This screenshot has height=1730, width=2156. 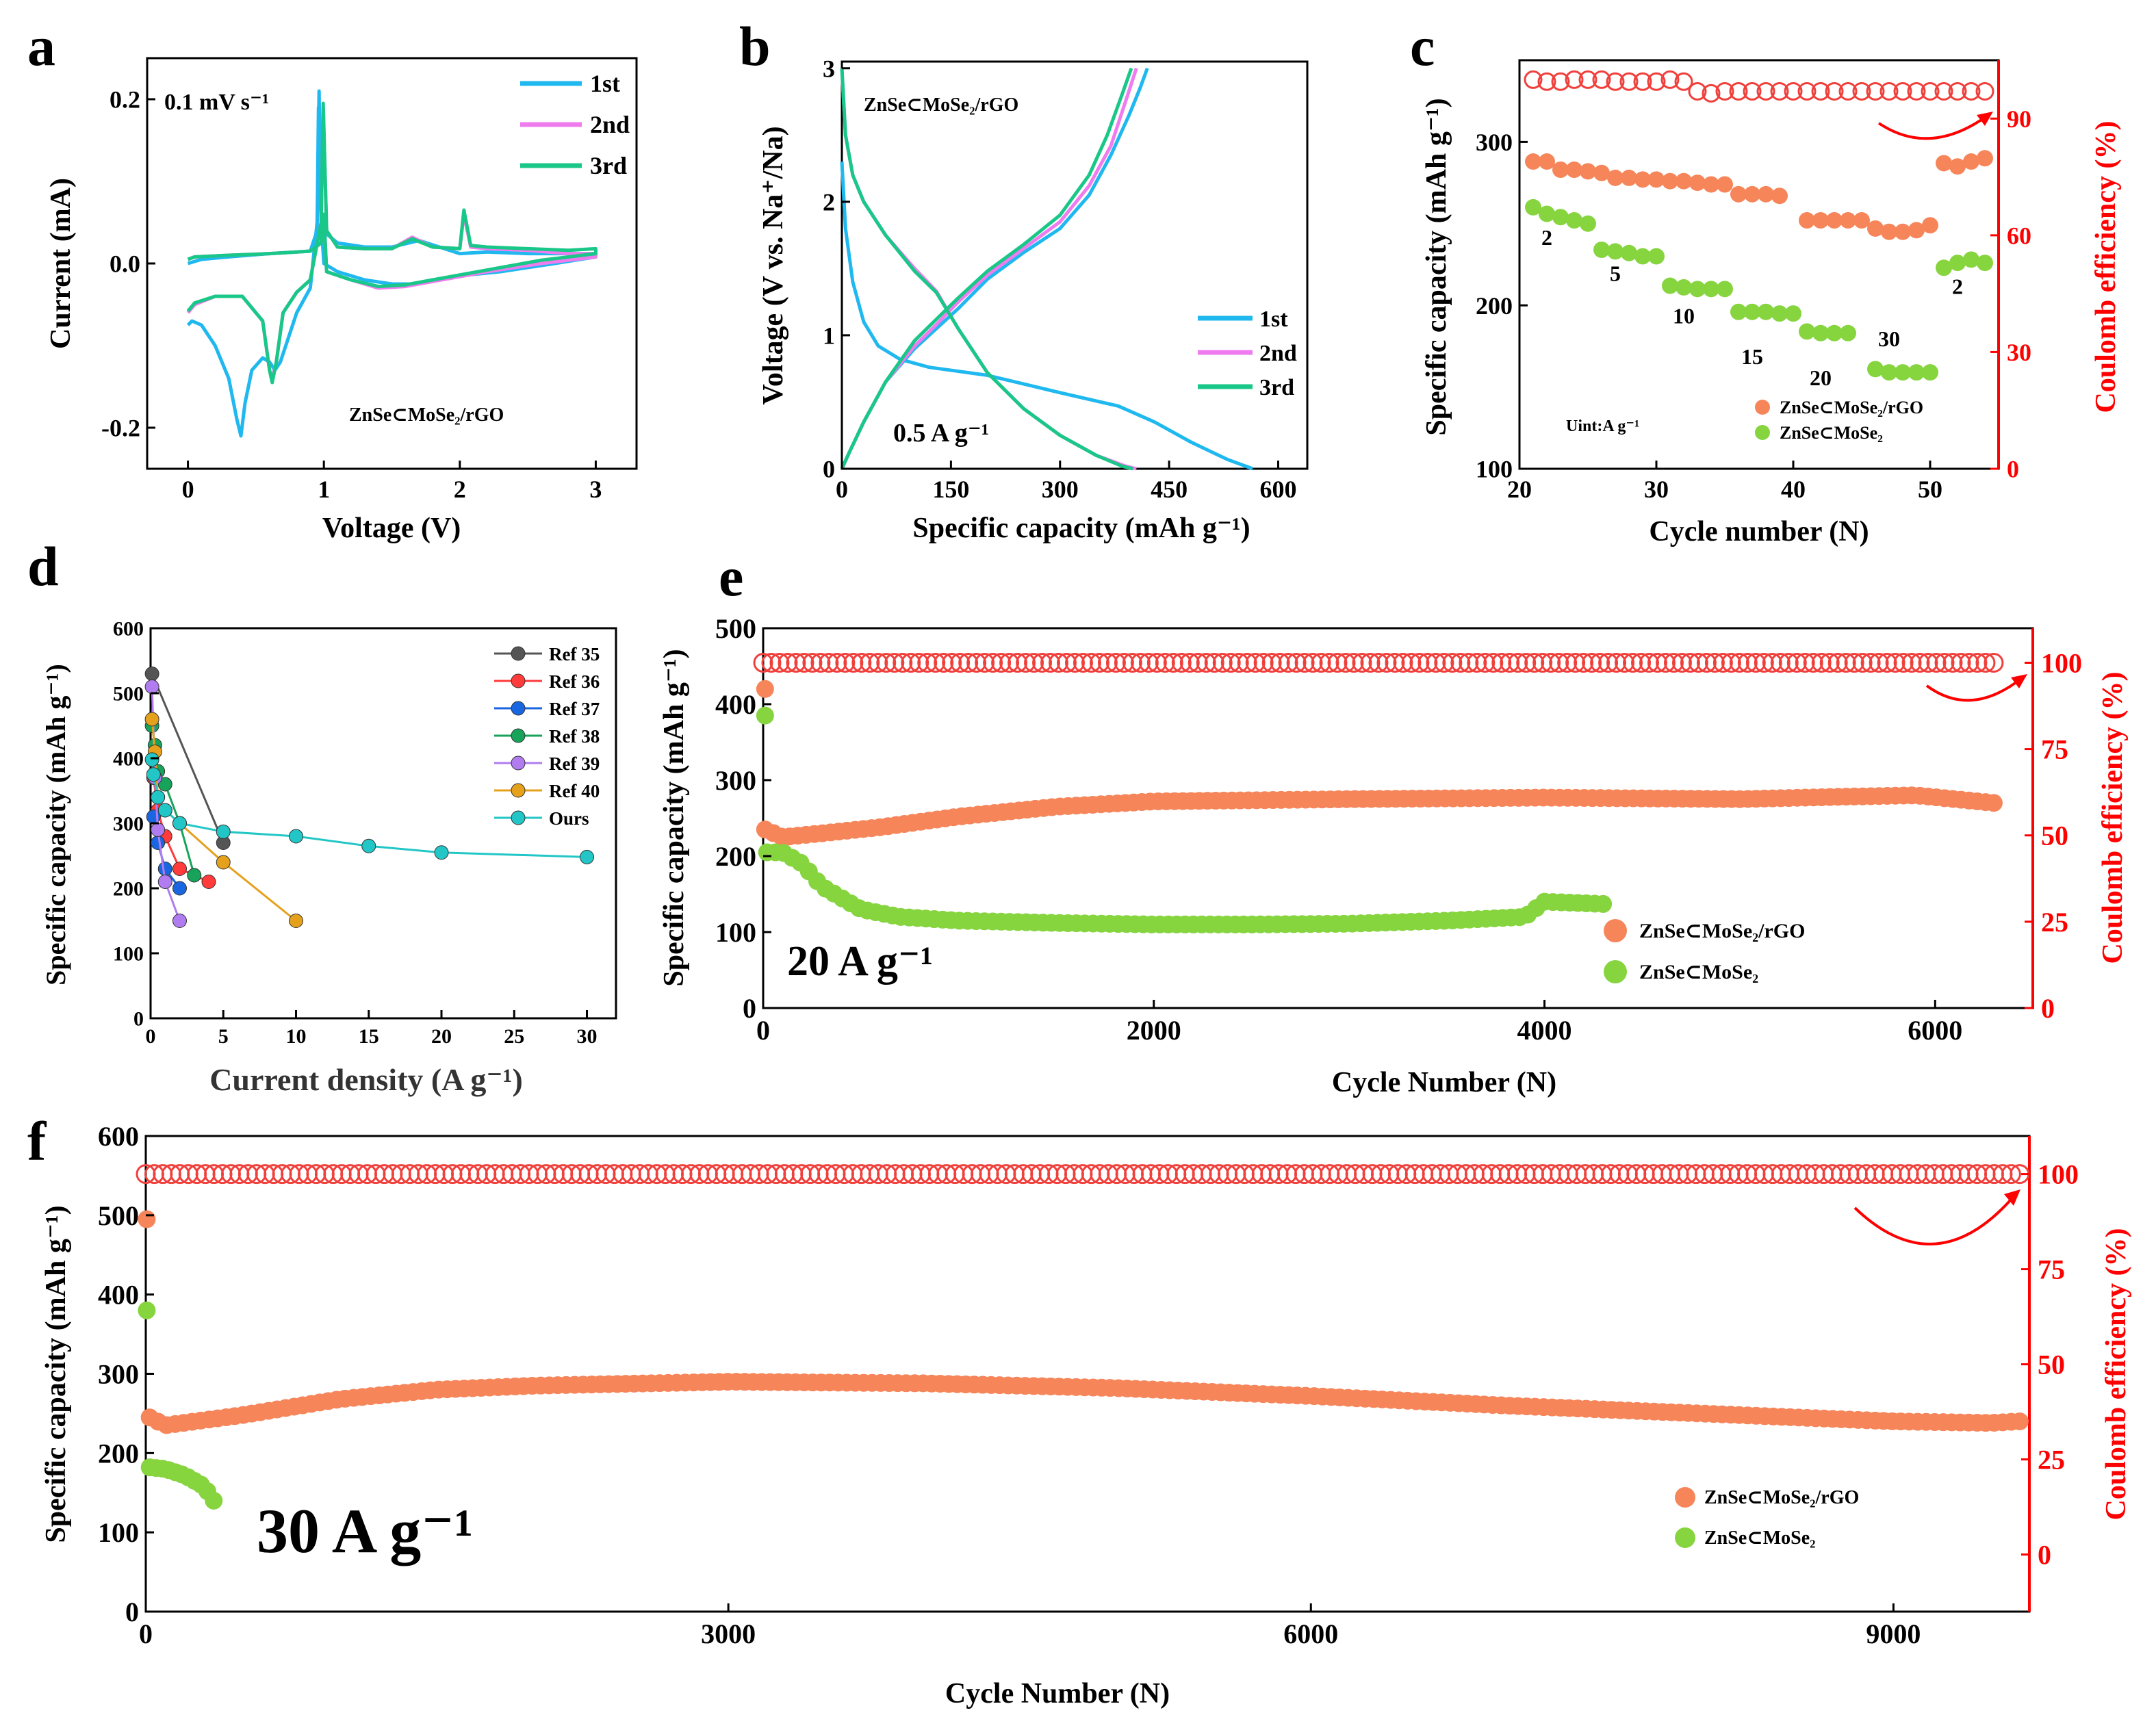 What do you see at coordinates (1060, 489) in the screenshot?
I see `x-tick-label: 300` at bounding box center [1060, 489].